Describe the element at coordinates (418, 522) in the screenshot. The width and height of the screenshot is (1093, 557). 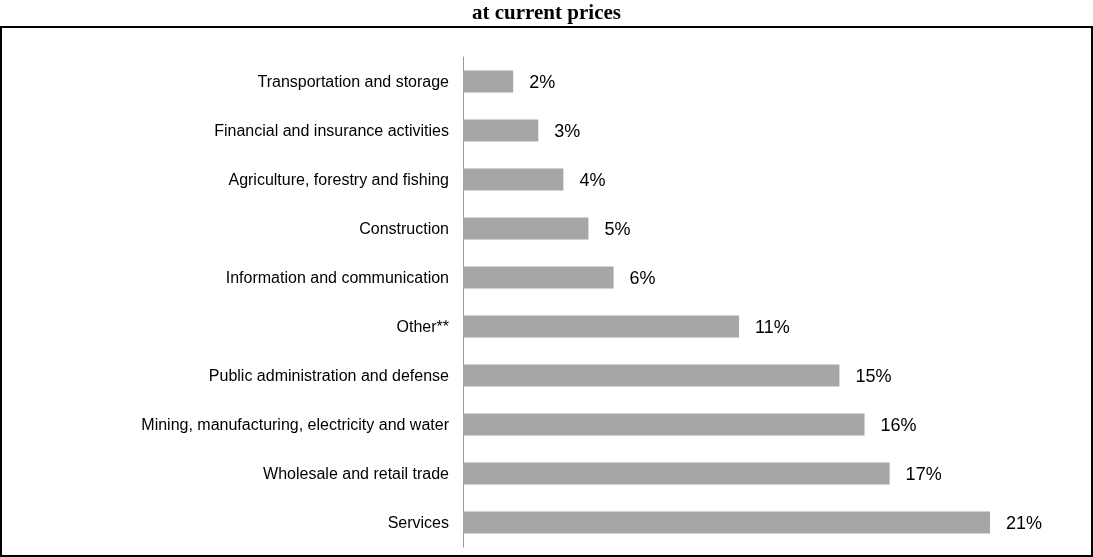
I see `y-tick-label: Services` at that location.